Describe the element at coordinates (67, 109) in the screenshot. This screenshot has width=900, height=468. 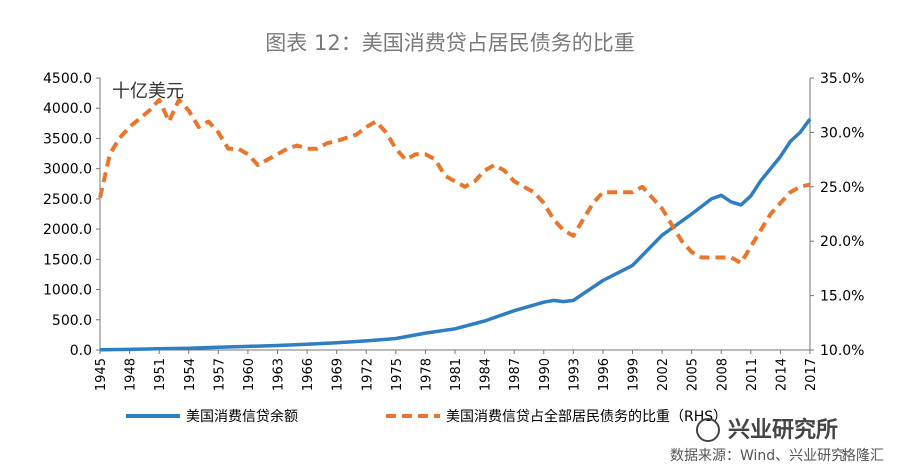
I see `left-tick-label: 4000.0` at that location.